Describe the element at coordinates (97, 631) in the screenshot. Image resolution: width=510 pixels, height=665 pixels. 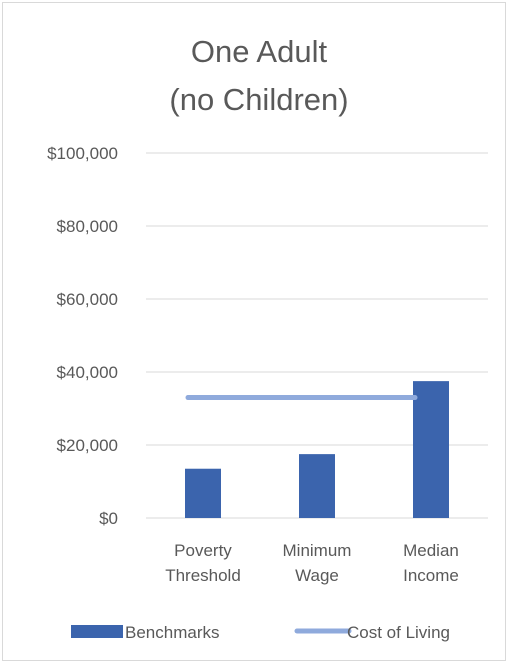
I see `legend-swatch-benchmarks` at that location.